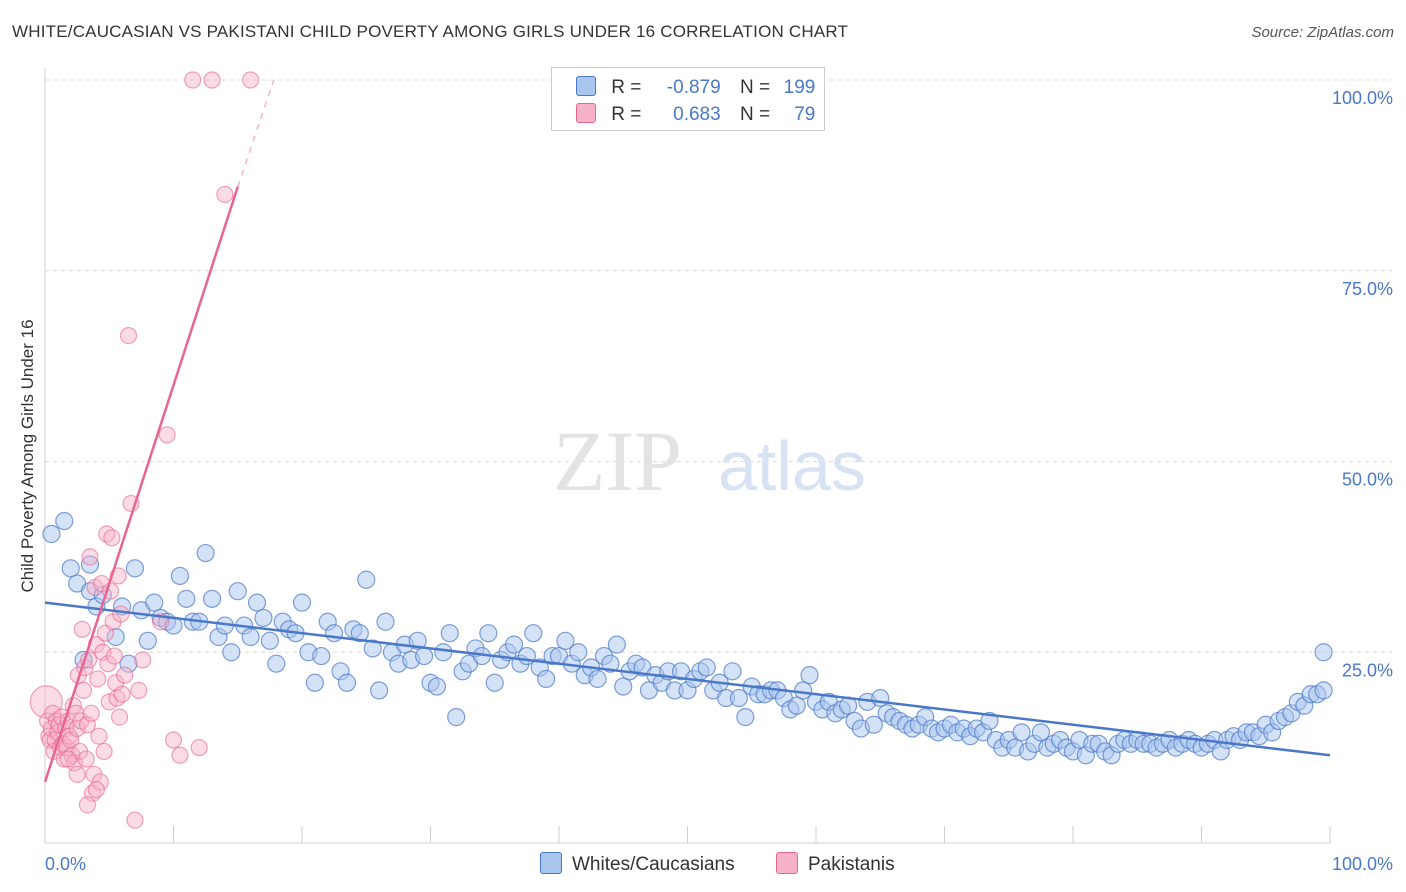  I want to click on y-axis-label: Child Poverty Among Girls Under 16, so click(27, 455).